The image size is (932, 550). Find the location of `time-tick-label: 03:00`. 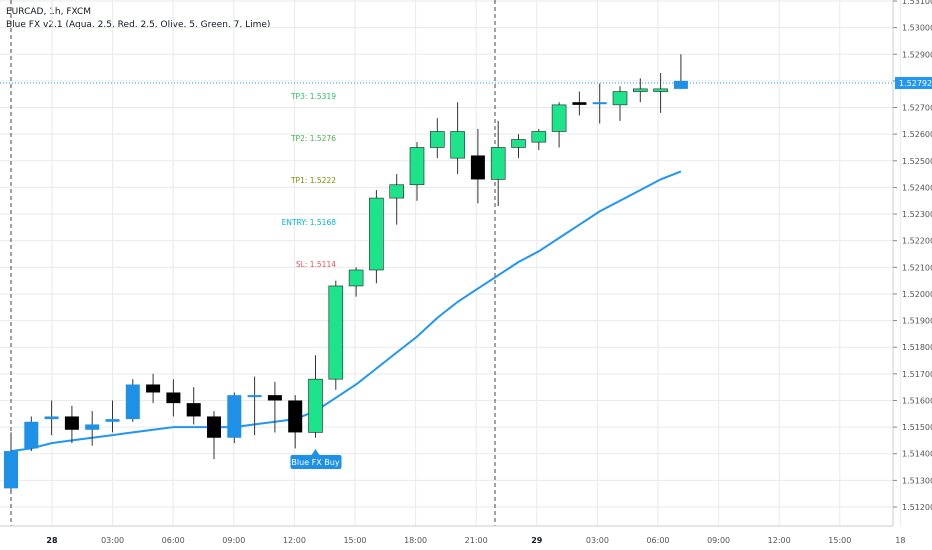

time-tick-label: 03:00 is located at coordinates (112, 540).